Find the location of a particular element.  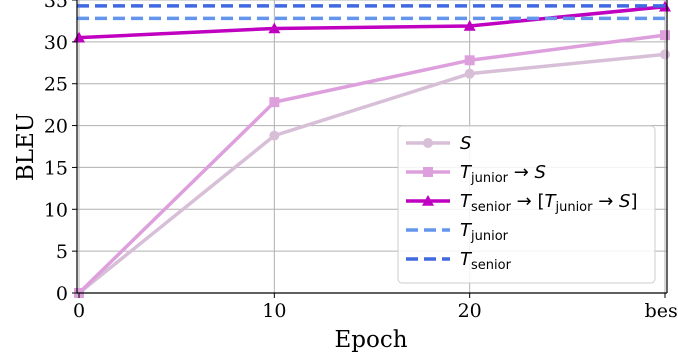

y-axis-title: BLEU is located at coordinates (26, 147).